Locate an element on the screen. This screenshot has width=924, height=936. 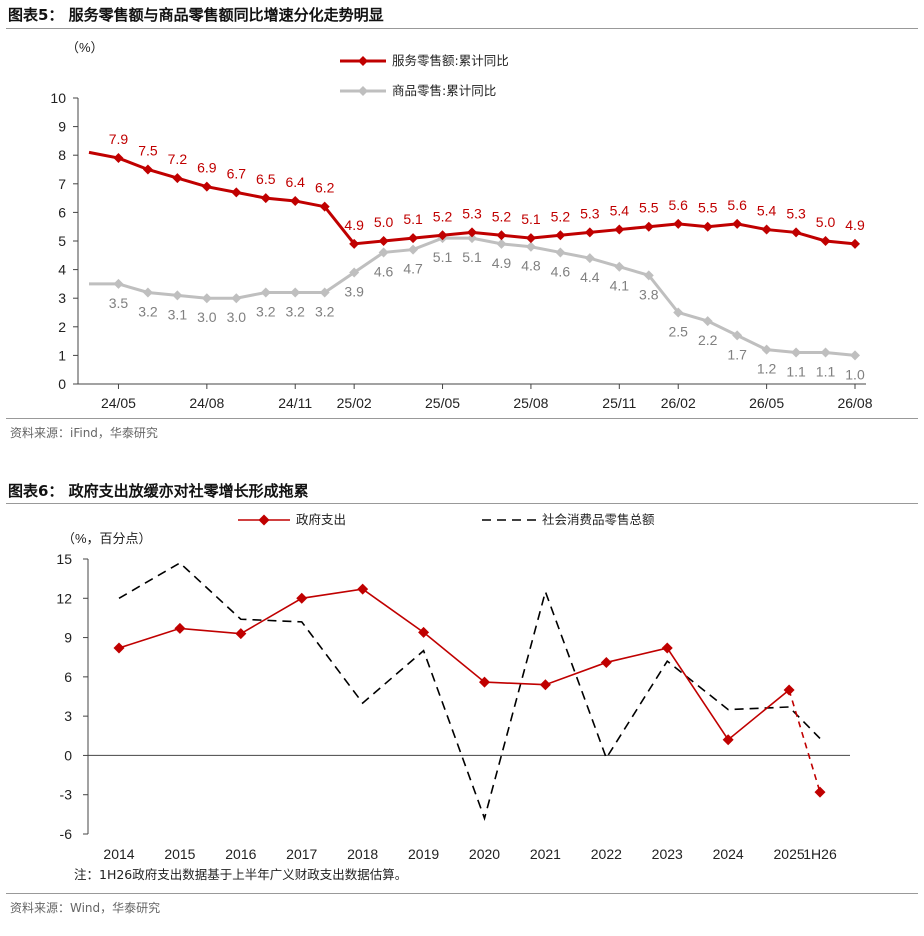
services-data-label: 6.7 is located at coordinates (237, 173).